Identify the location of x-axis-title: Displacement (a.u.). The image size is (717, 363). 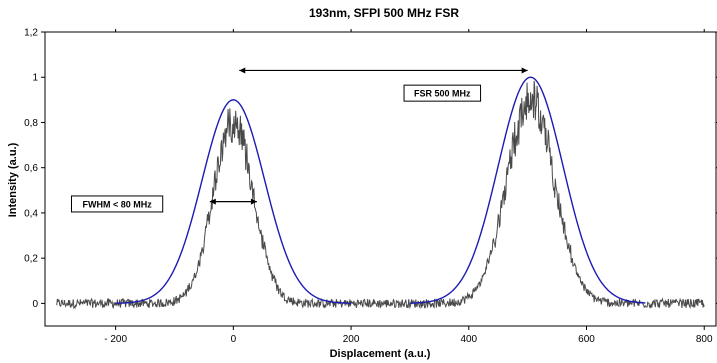
(380, 354).